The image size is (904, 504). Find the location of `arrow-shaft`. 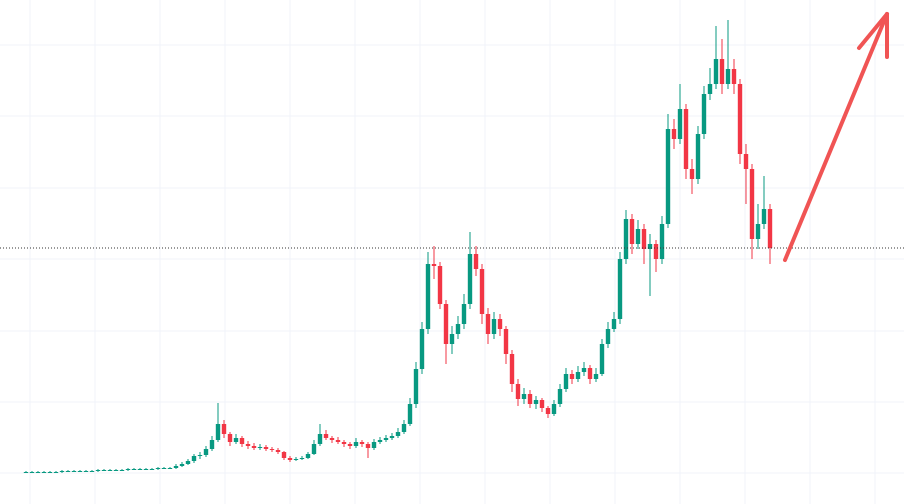

arrow-shaft is located at coordinates (836, 137).